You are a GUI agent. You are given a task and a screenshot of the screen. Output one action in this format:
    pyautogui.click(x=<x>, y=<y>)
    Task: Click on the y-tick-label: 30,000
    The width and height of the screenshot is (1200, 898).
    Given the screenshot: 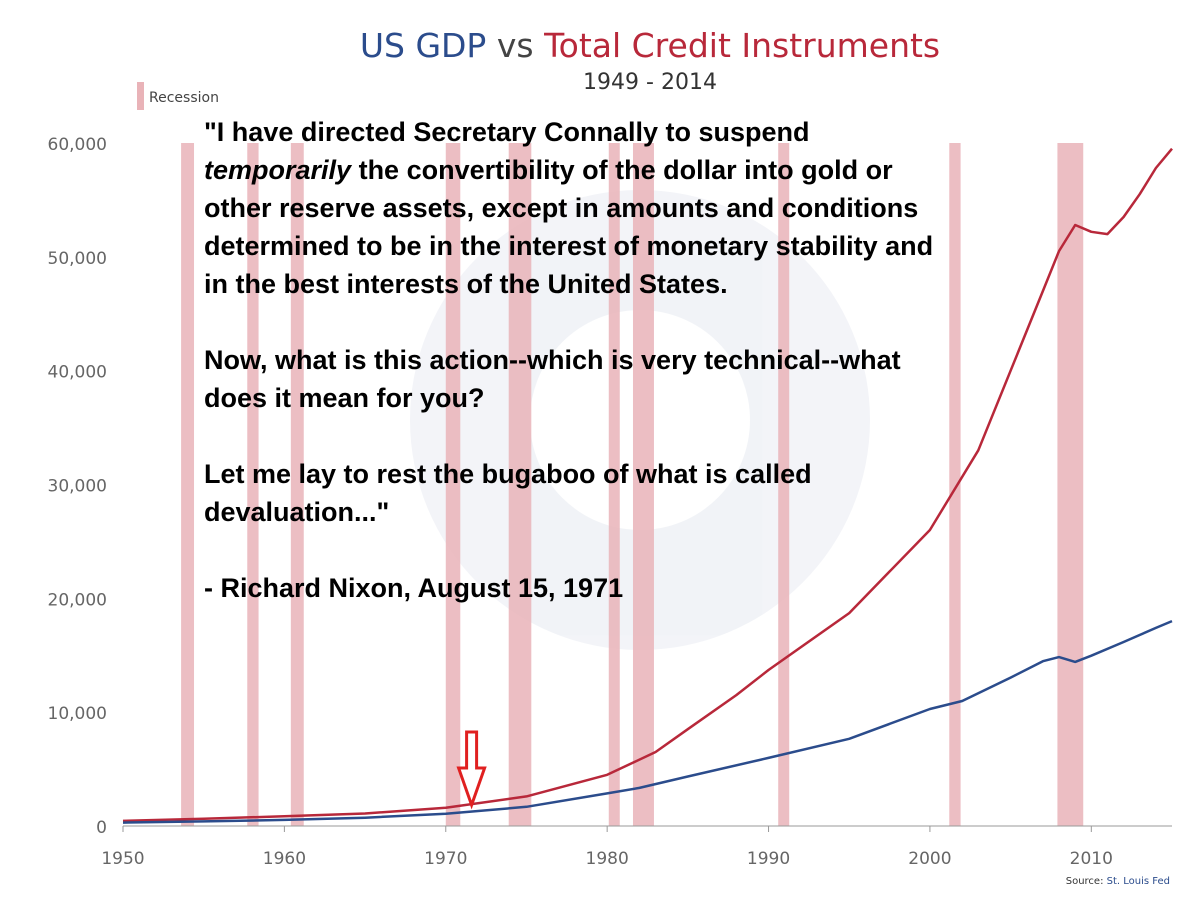 What is the action you would take?
    pyautogui.click(x=77, y=487)
    